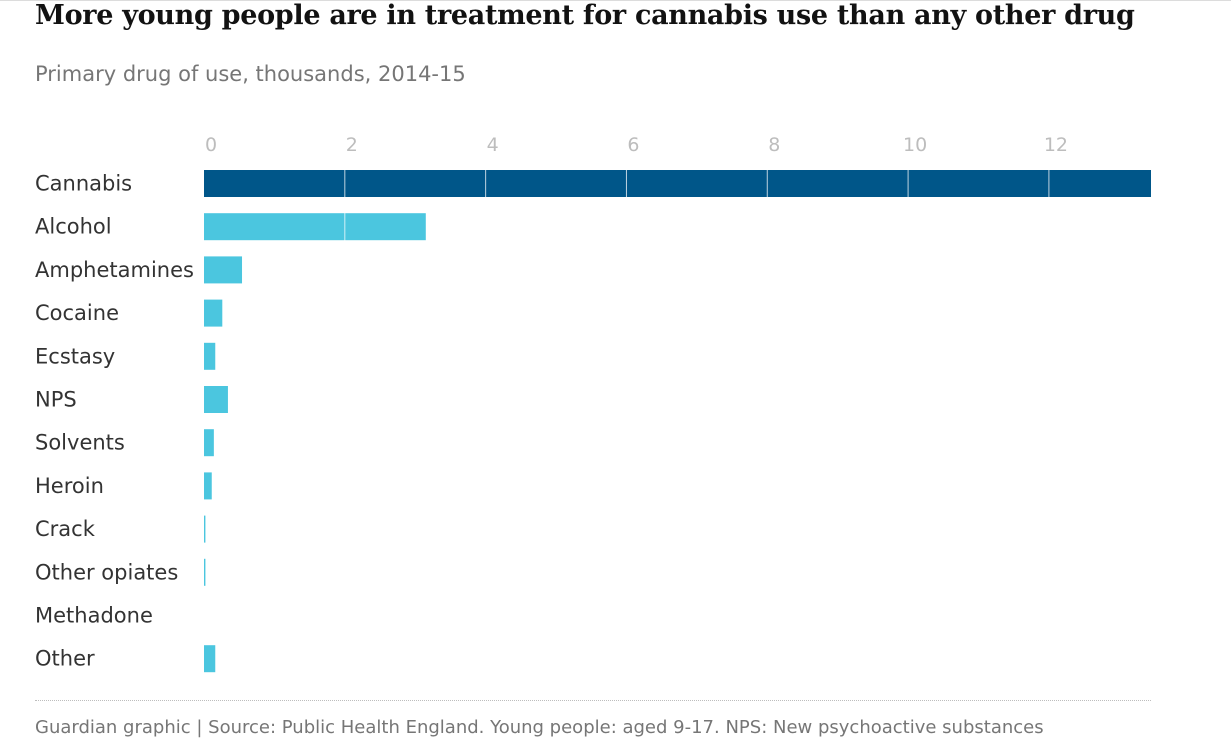  Describe the element at coordinates (65, 529) in the screenshot. I see `category-label: Crack` at that location.